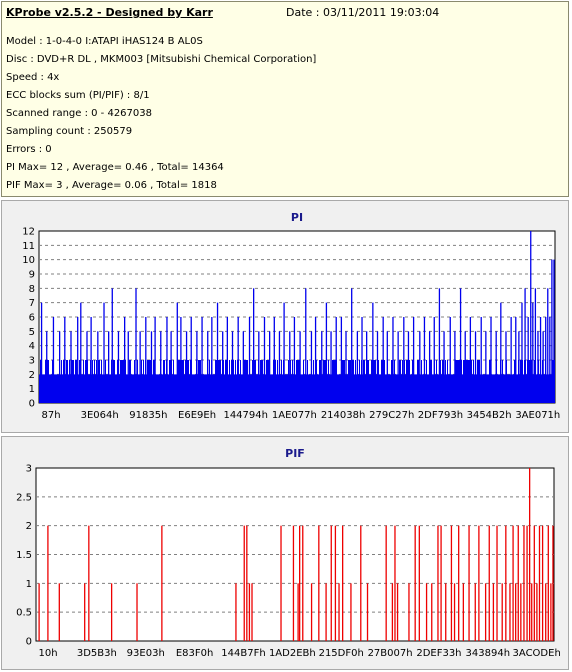 The image size is (572, 672). I want to click on x-tick-label: 3AE071h, so click(537, 415).